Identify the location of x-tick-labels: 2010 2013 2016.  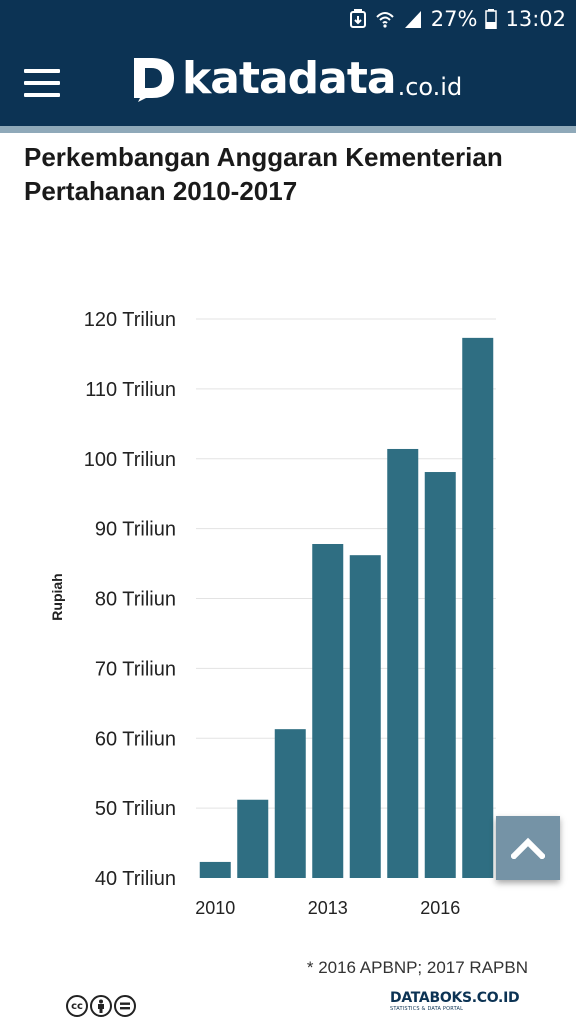
(327, 908).